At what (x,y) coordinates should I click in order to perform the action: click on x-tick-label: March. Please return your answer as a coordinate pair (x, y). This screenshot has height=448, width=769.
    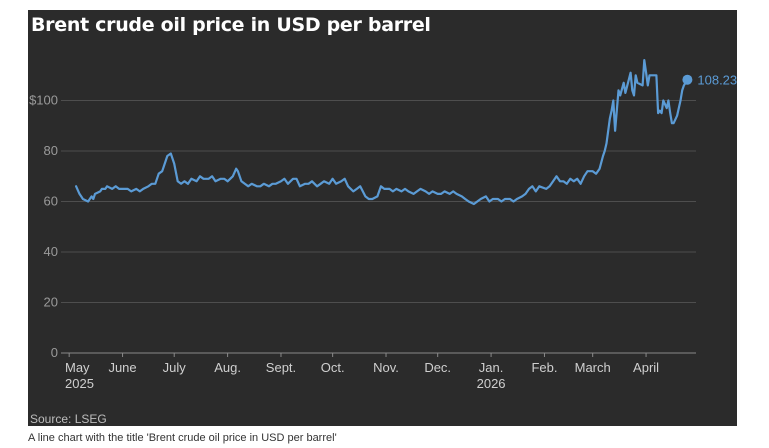
    Looking at the image, I should click on (593, 367).